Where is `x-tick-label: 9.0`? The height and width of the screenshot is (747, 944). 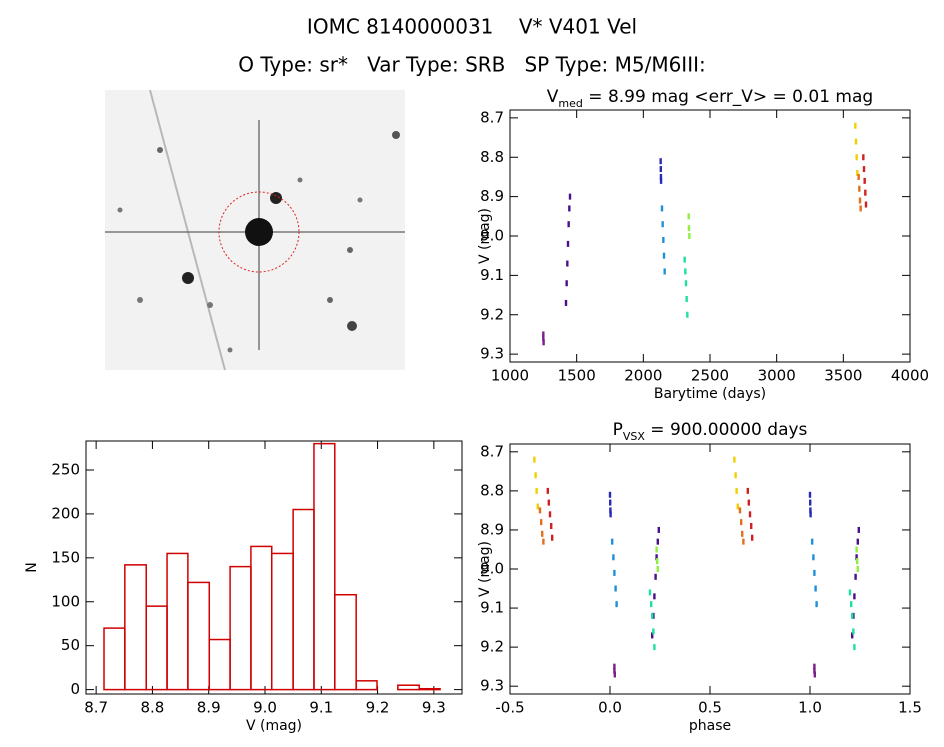 x-tick-label: 9.0 is located at coordinates (265, 708).